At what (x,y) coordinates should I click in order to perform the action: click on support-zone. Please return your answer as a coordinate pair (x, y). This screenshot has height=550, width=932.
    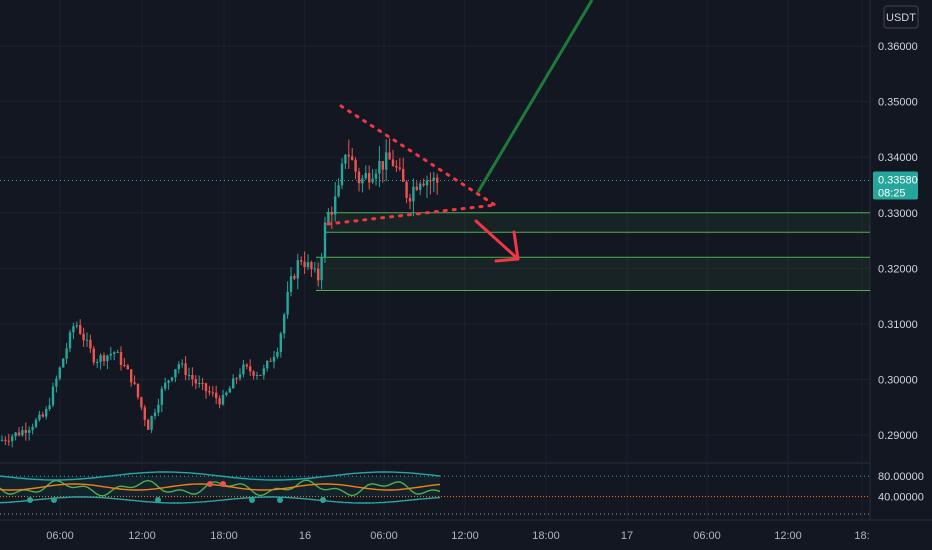
    Looking at the image, I should click on (593, 274).